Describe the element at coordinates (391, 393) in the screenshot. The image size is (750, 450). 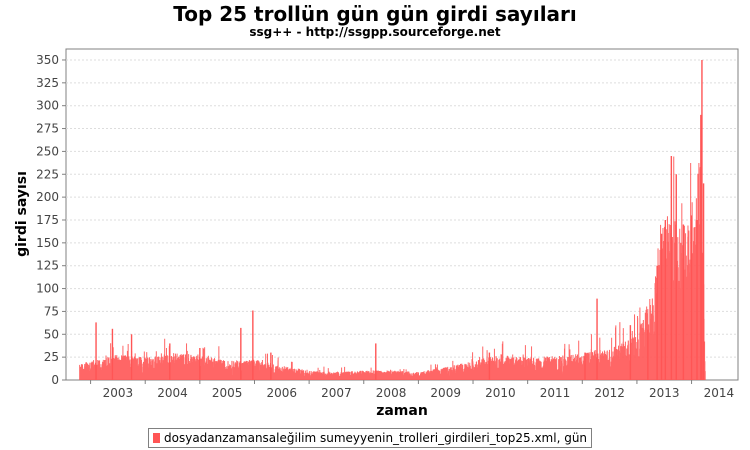
I see `x-tick-label: 2008` at that location.